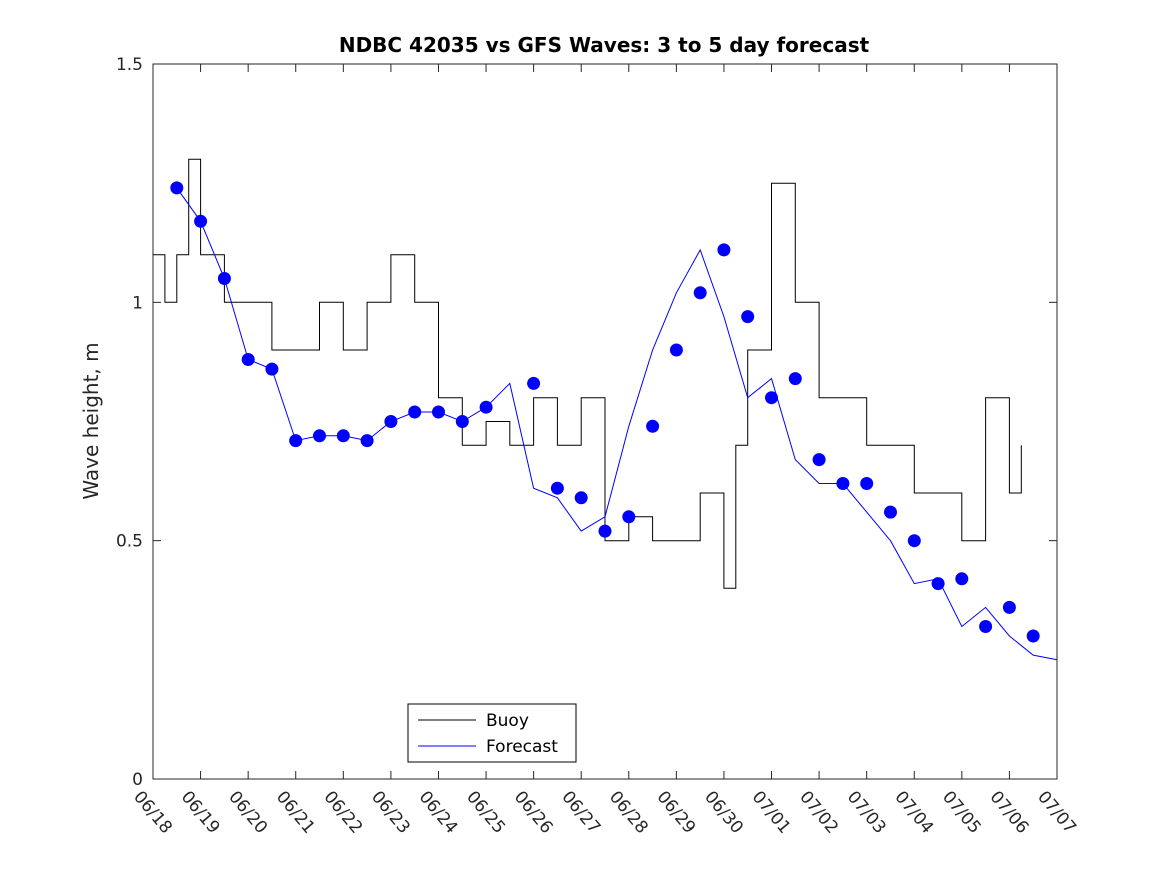 This screenshot has width=1167, height=875. I want to click on y-tick-label: 1, so click(137, 303).